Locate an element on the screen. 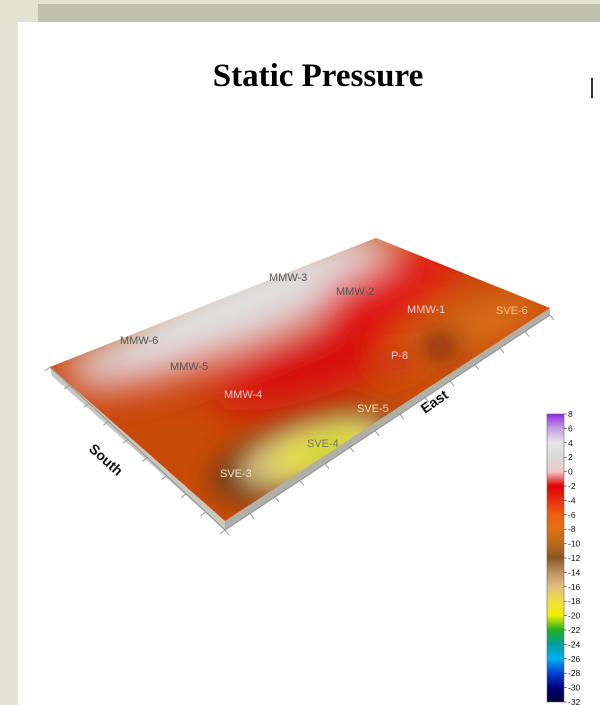 This screenshot has width=600, height=705. text-cursor is located at coordinates (592, 88).